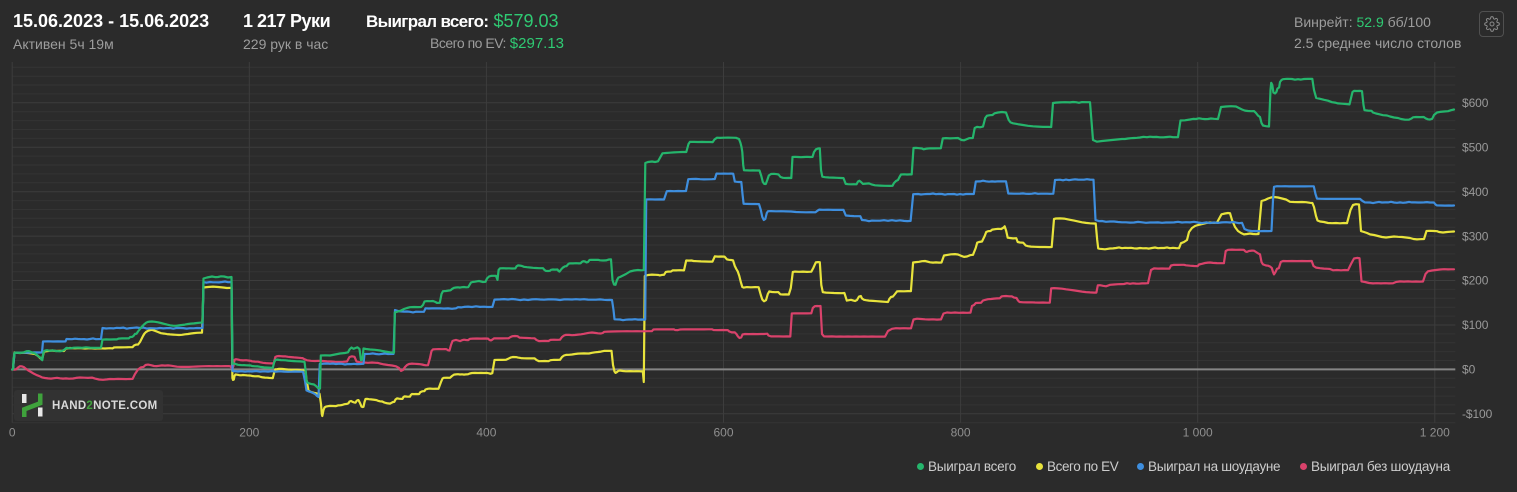 The image size is (1517, 492). What do you see at coordinates (1475, 147) in the screenshot?
I see `svg-text: $500` at bounding box center [1475, 147].